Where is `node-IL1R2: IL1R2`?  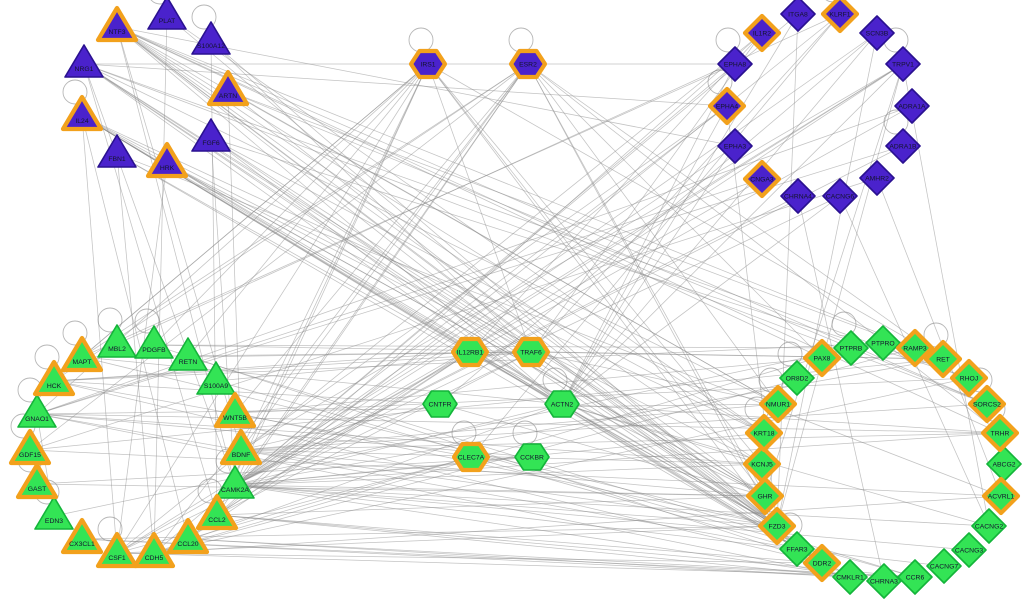
node-IL1R2: IL1R2 is located at coordinates (762, 33).